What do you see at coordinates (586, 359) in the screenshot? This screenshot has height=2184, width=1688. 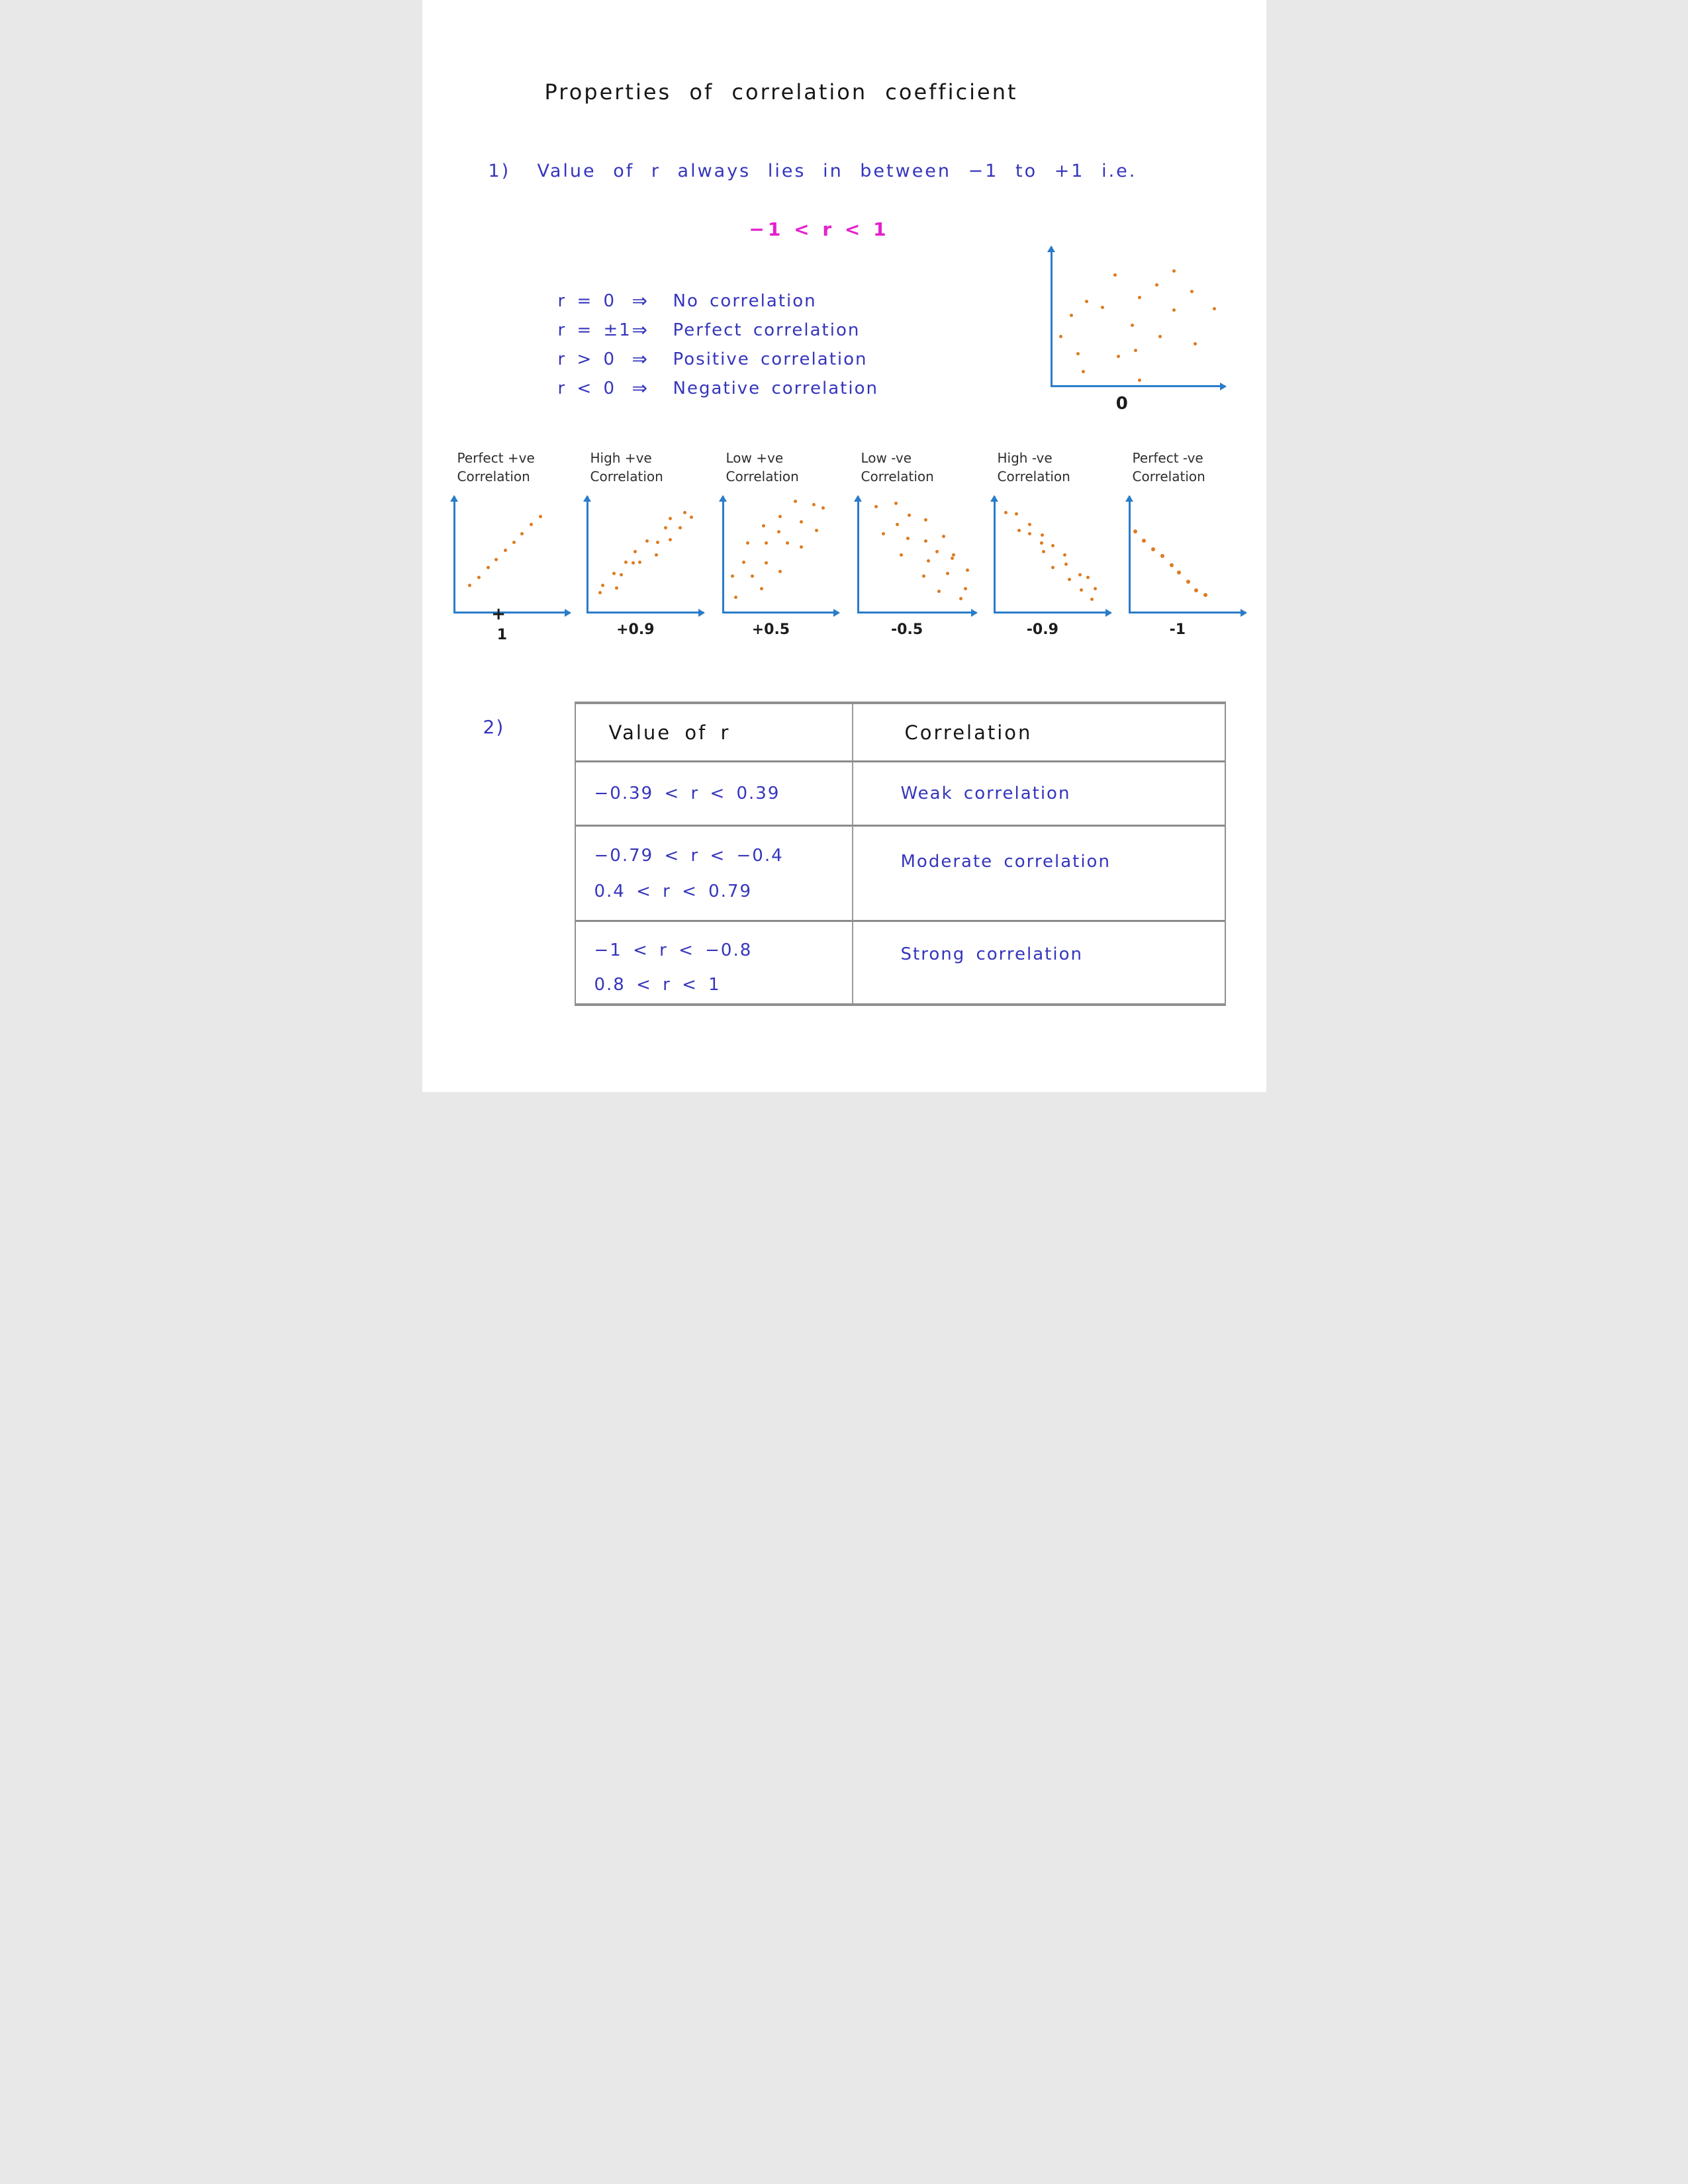 I see `definition-lhs: r > 0` at bounding box center [586, 359].